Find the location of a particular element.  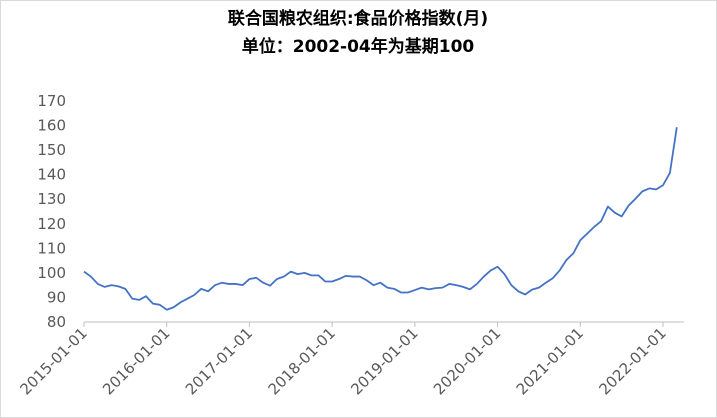

y-tick-label: 90 is located at coordinates (56, 297).